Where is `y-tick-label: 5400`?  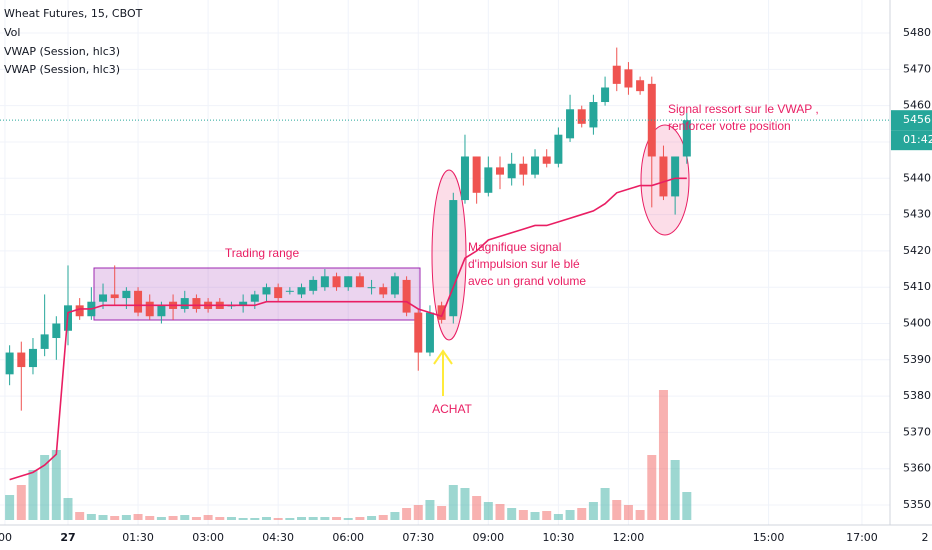
y-tick-label: 5400 is located at coordinates (917, 322).